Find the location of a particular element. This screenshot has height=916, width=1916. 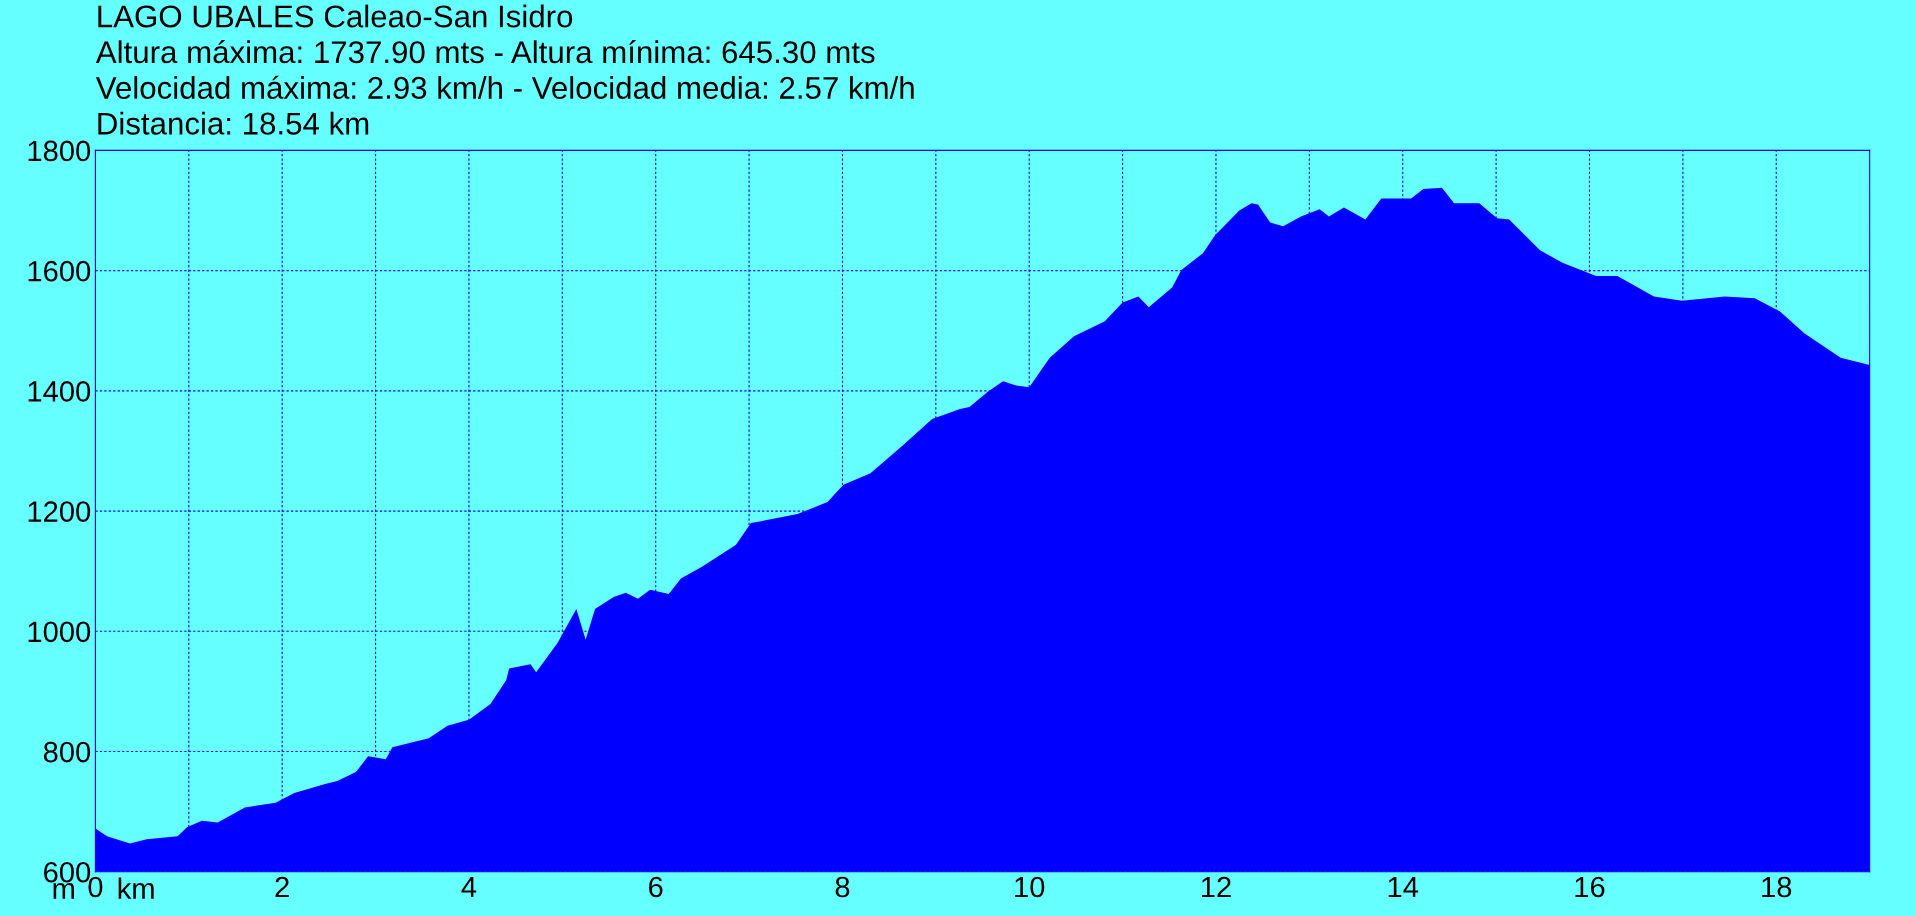

y-tick-label: 1800 is located at coordinates (59, 151).